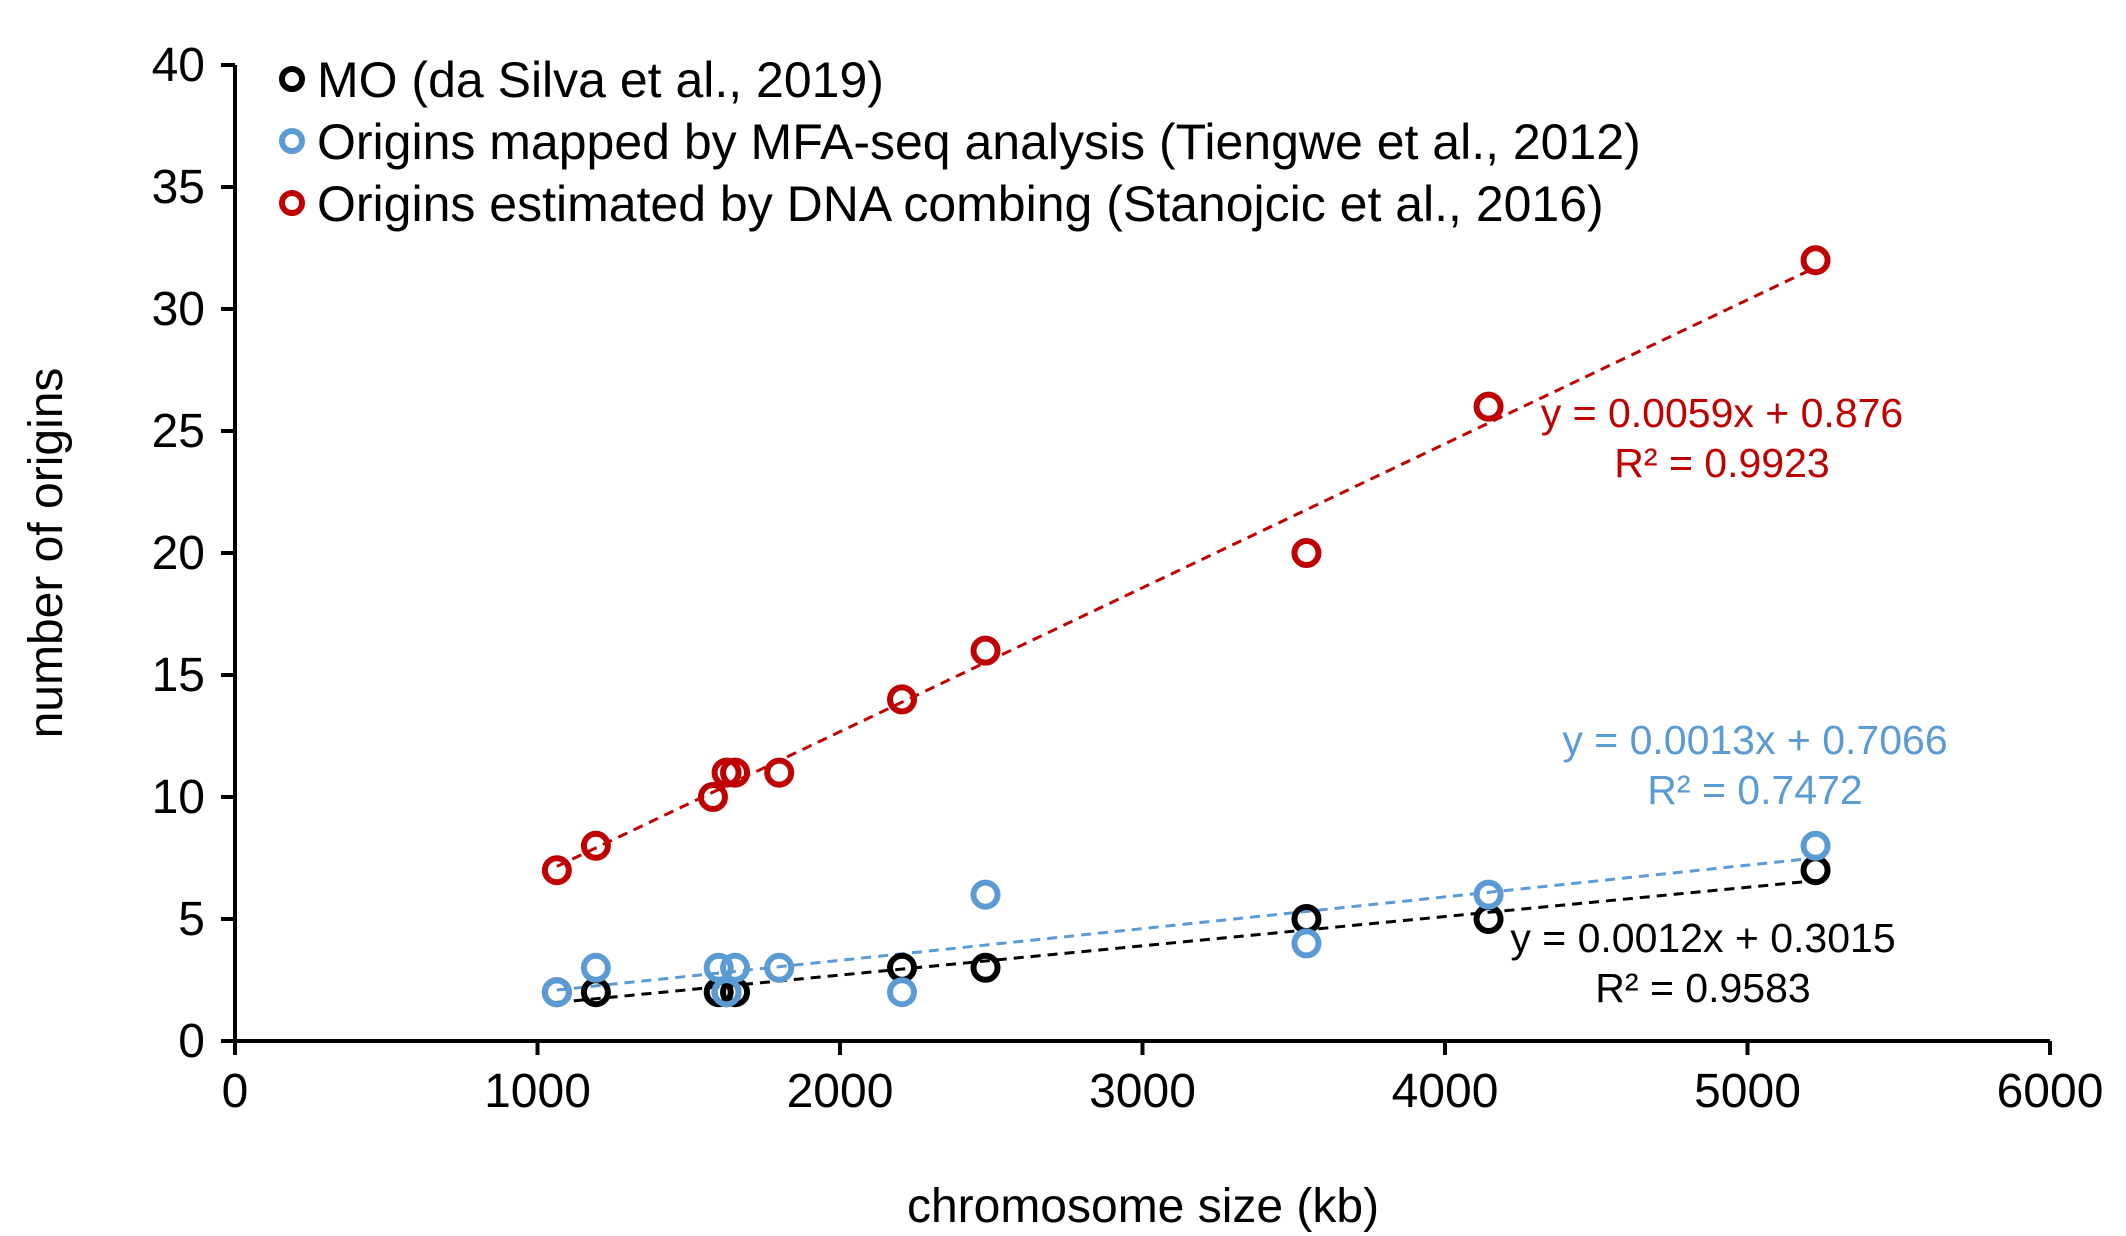 This screenshot has height=1236, width=2126. What do you see at coordinates (1702, 988) in the screenshot?
I see `trendline-r-squared: R² = 0.9583` at bounding box center [1702, 988].